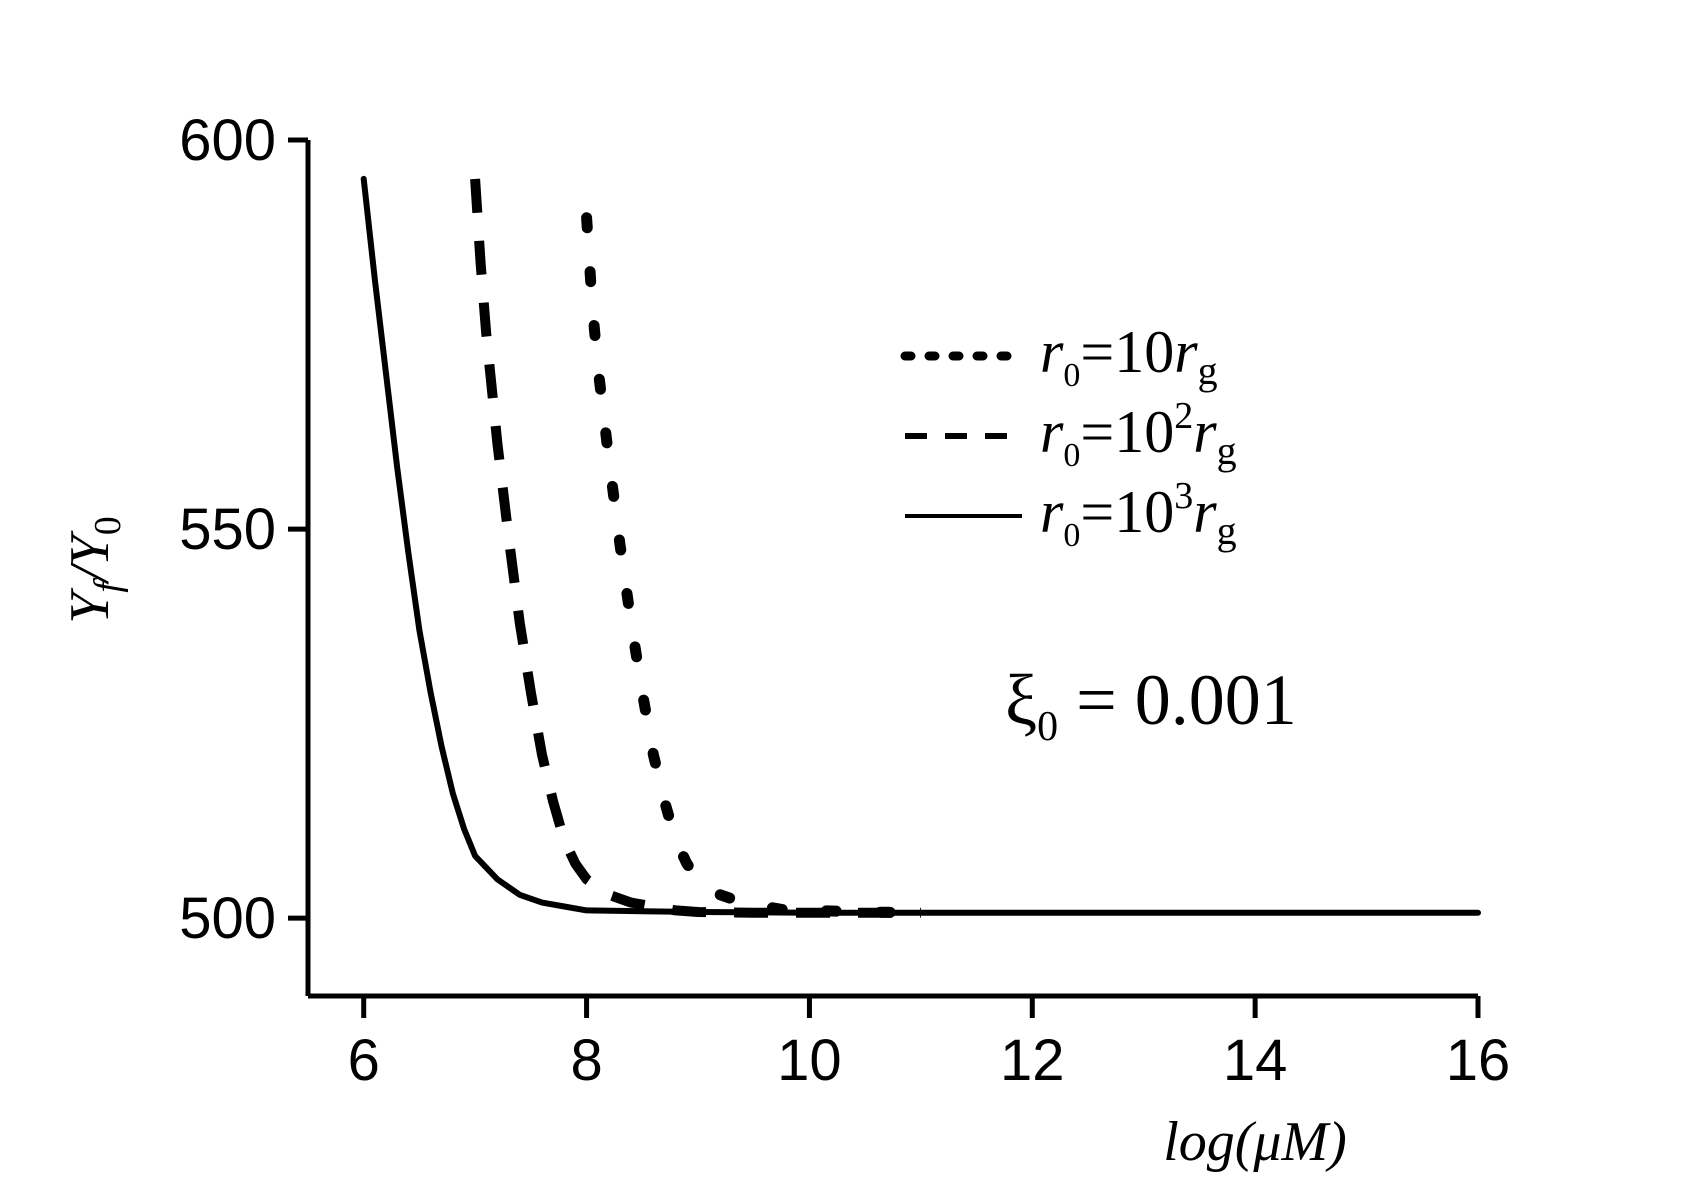 The height and width of the screenshot is (1189, 1704). I want to click on x-axis-label: log(μM), so click(1255, 1142).